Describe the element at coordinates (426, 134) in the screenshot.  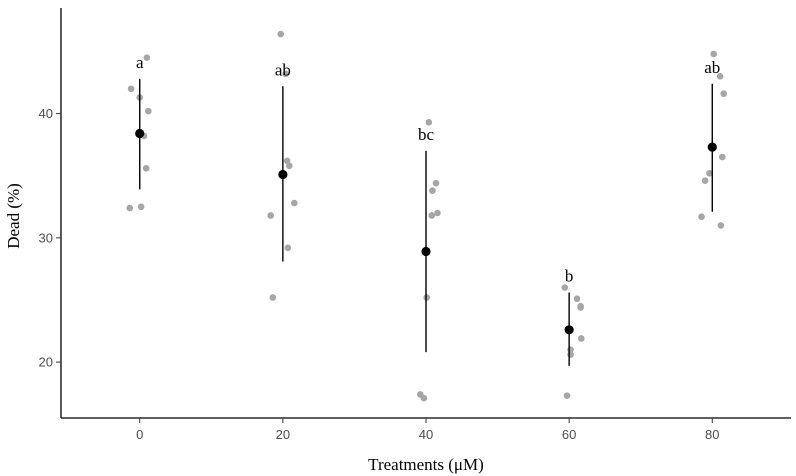
I see `significance-label: bc` at that location.